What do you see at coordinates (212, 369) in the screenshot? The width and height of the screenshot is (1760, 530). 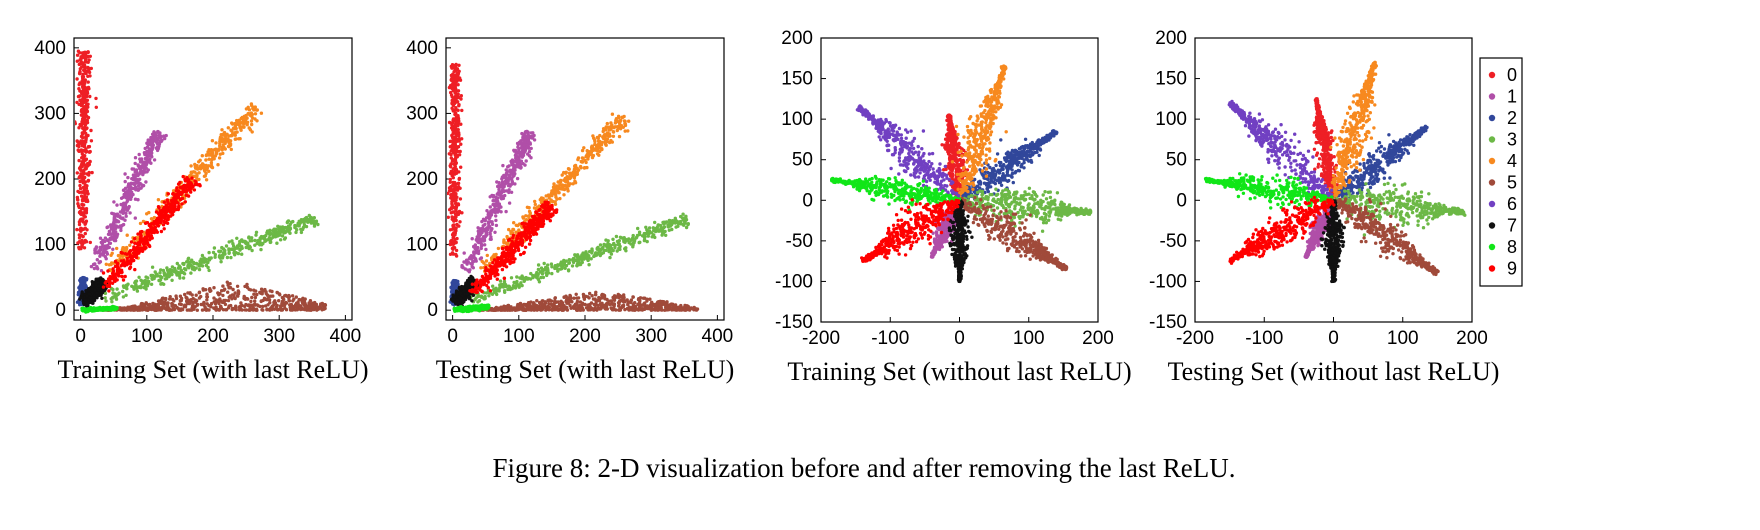 I see `x-axis-label: Training Set (with last ReLU)` at bounding box center [212, 369].